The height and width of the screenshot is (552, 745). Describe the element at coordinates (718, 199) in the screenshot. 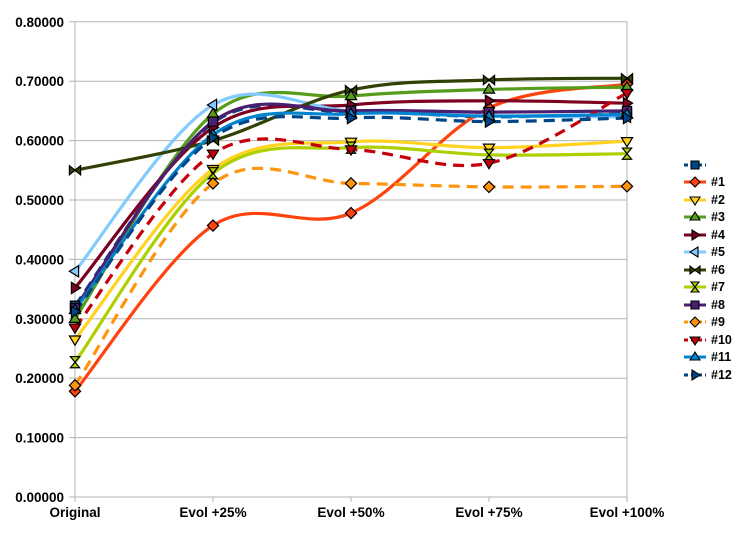

I see `legend-label: #2` at that location.